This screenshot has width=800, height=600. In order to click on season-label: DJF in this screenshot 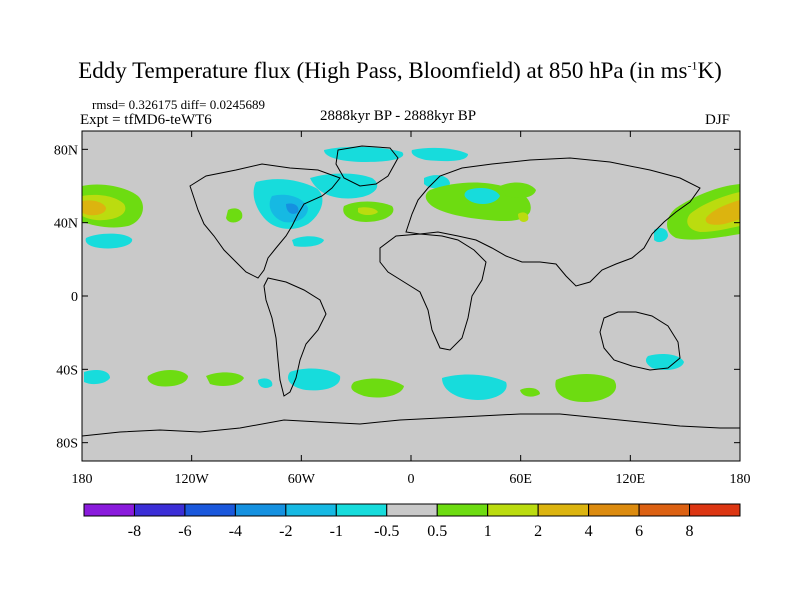, I will do `click(718, 120)`.